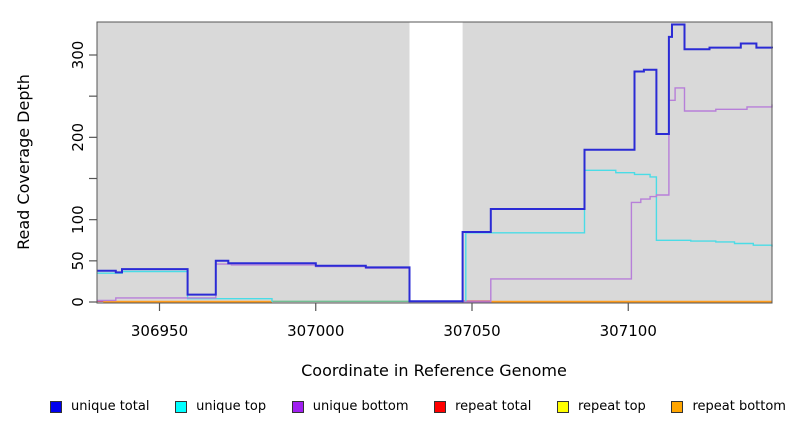  I want to click on legend-label: repeat bottom, so click(739, 406).